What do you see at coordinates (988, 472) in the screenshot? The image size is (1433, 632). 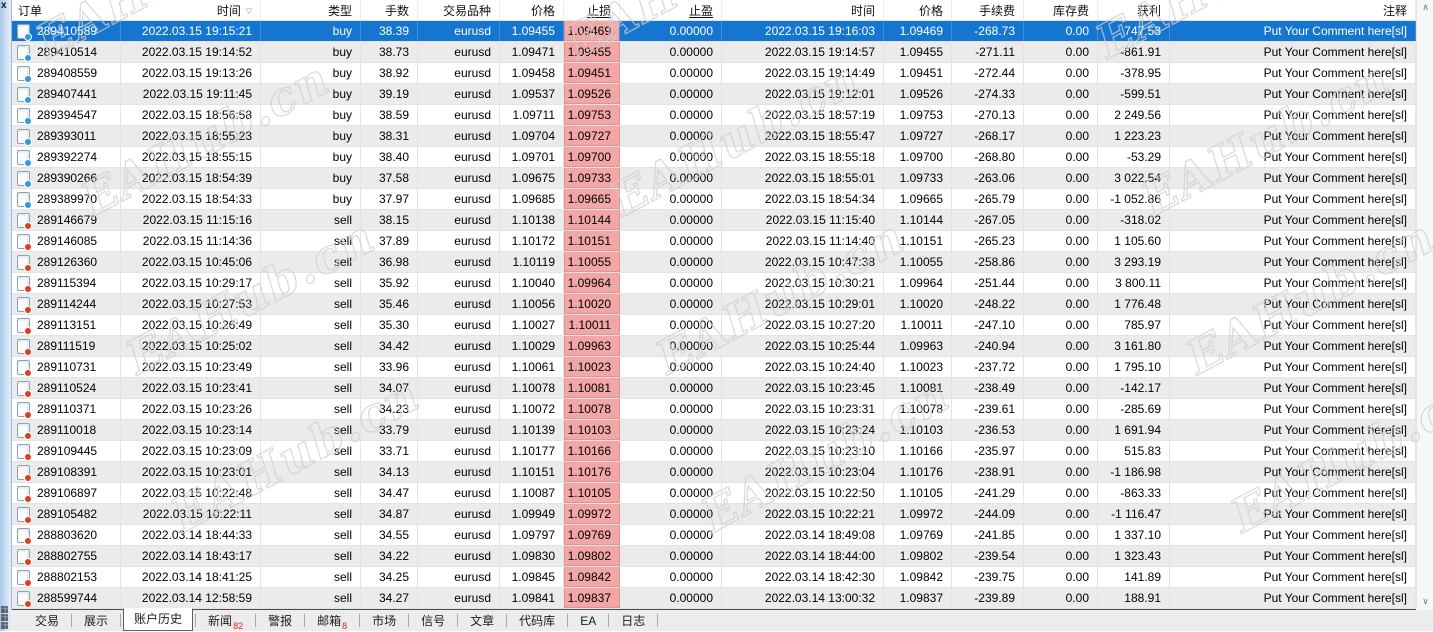 I see `cell-commission: -238.91` at bounding box center [988, 472].